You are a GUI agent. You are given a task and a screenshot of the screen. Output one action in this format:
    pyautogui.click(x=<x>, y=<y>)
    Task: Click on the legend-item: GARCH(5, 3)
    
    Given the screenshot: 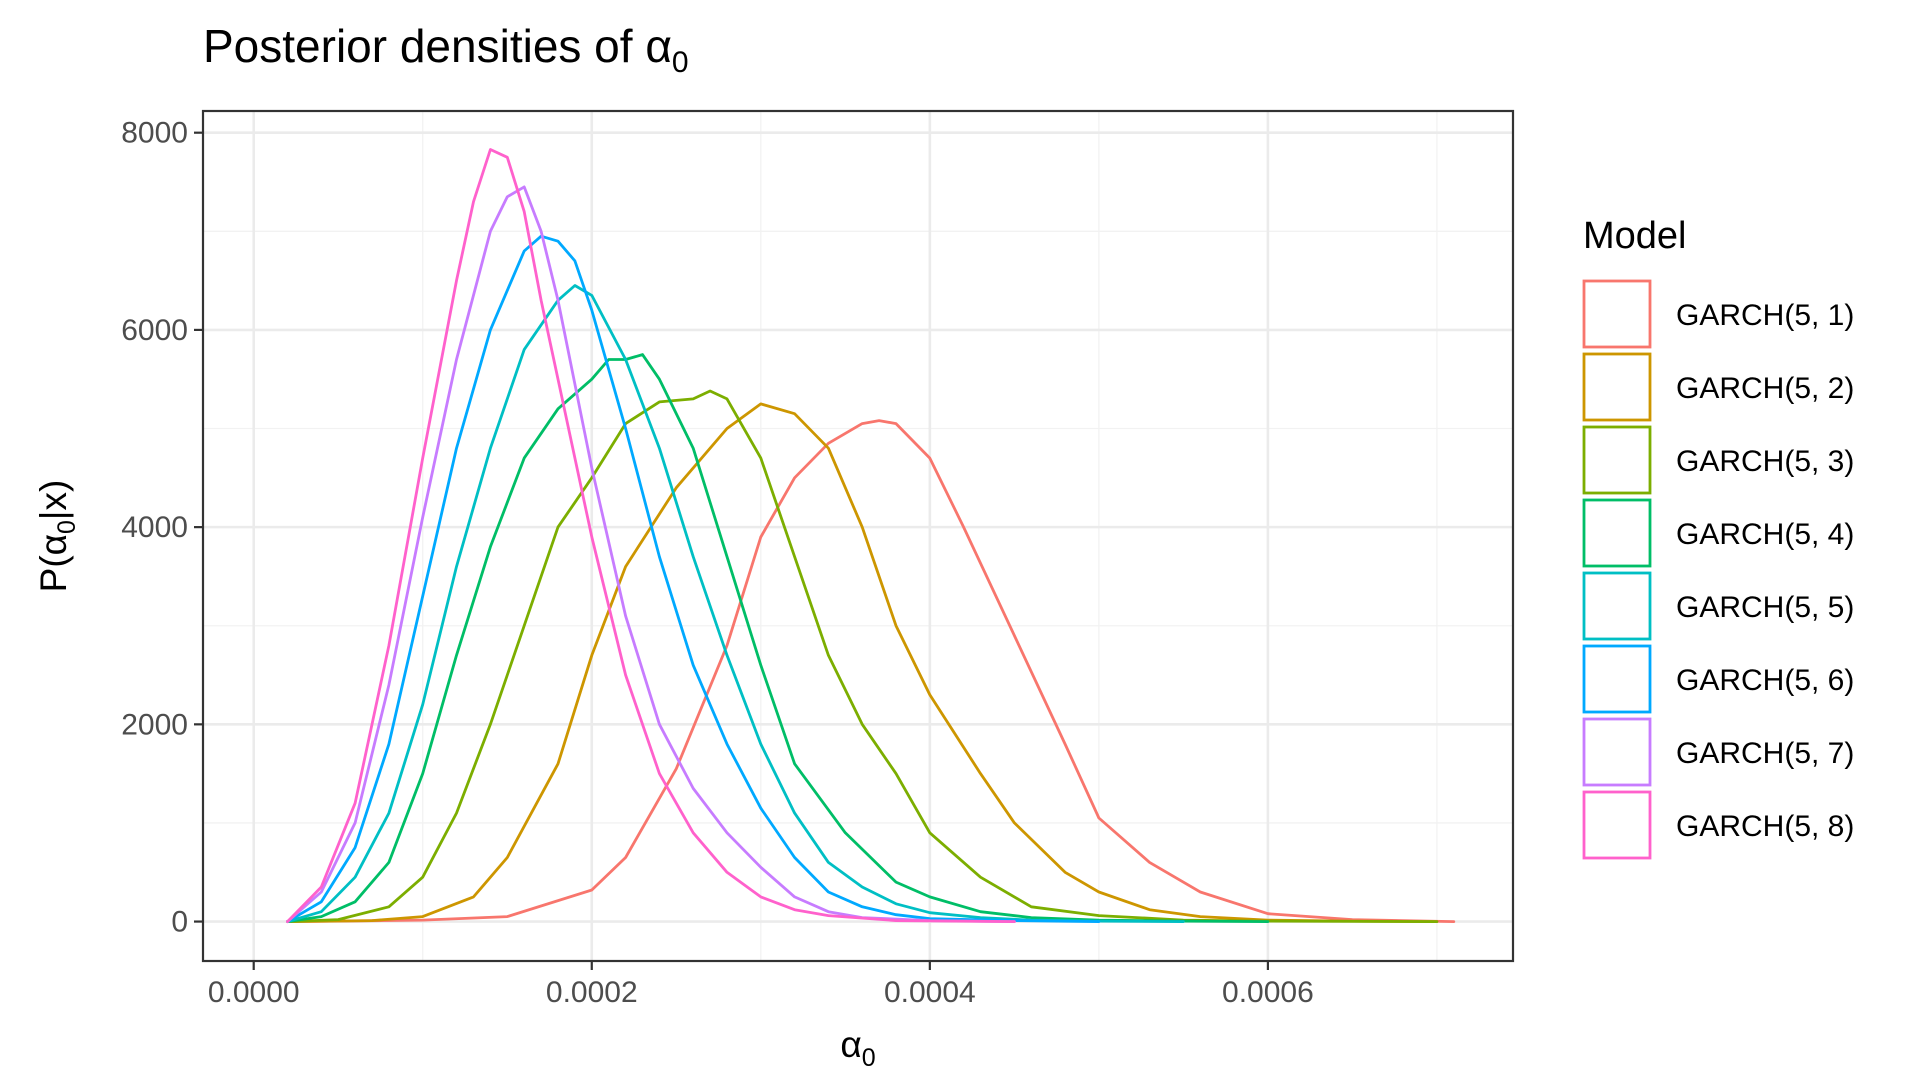 What is the action you would take?
    pyautogui.click(x=1718, y=460)
    